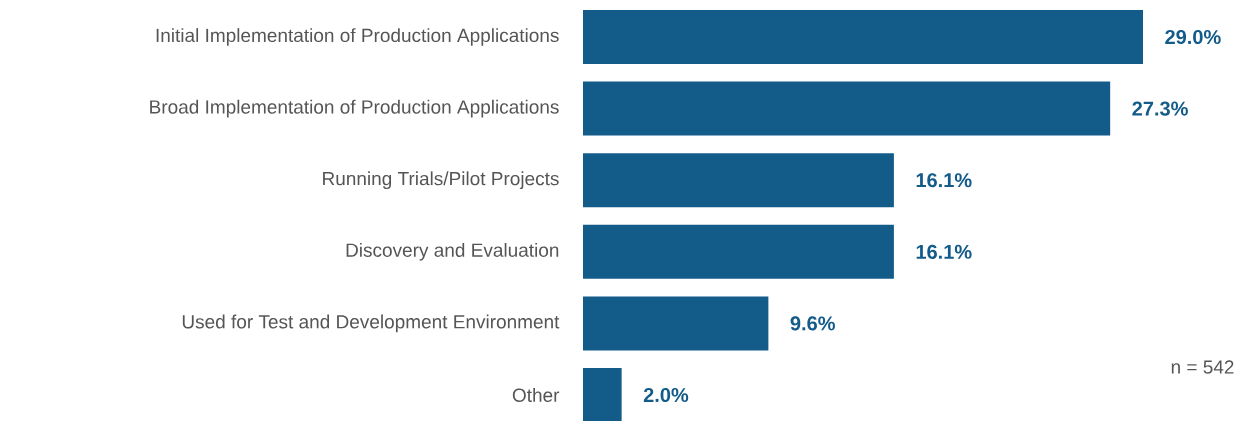 The width and height of the screenshot is (1249, 421). I want to click on text: n = 542, so click(1202, 367).